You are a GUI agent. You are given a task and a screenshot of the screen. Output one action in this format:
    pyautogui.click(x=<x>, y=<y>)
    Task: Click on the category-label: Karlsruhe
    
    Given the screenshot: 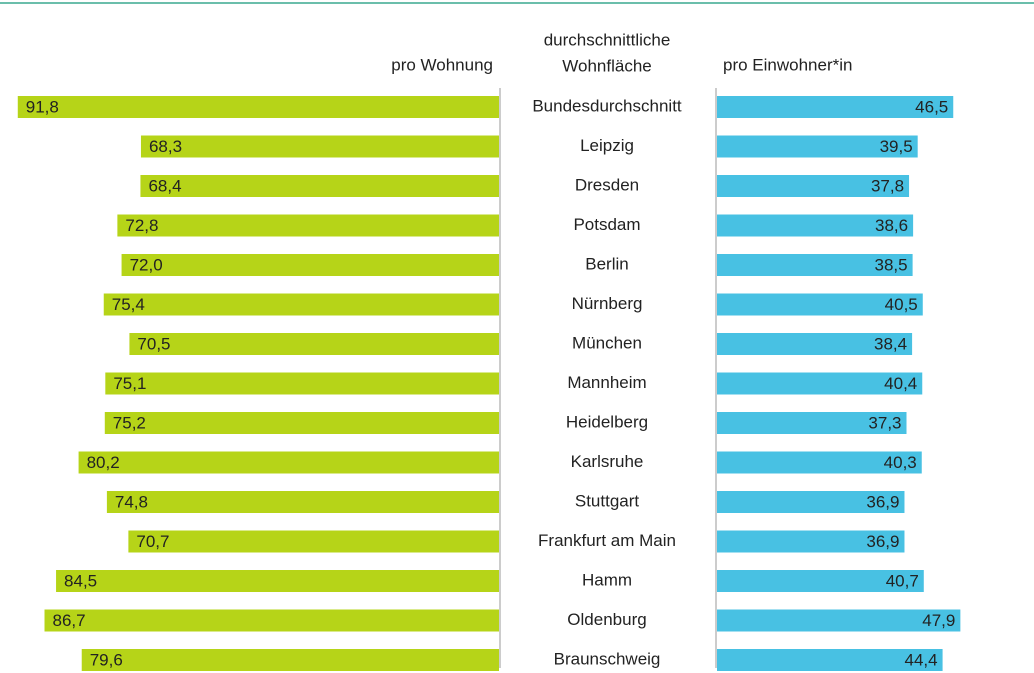 What is the action you would take?
    pyautogui.click(x=607, y=461)
    